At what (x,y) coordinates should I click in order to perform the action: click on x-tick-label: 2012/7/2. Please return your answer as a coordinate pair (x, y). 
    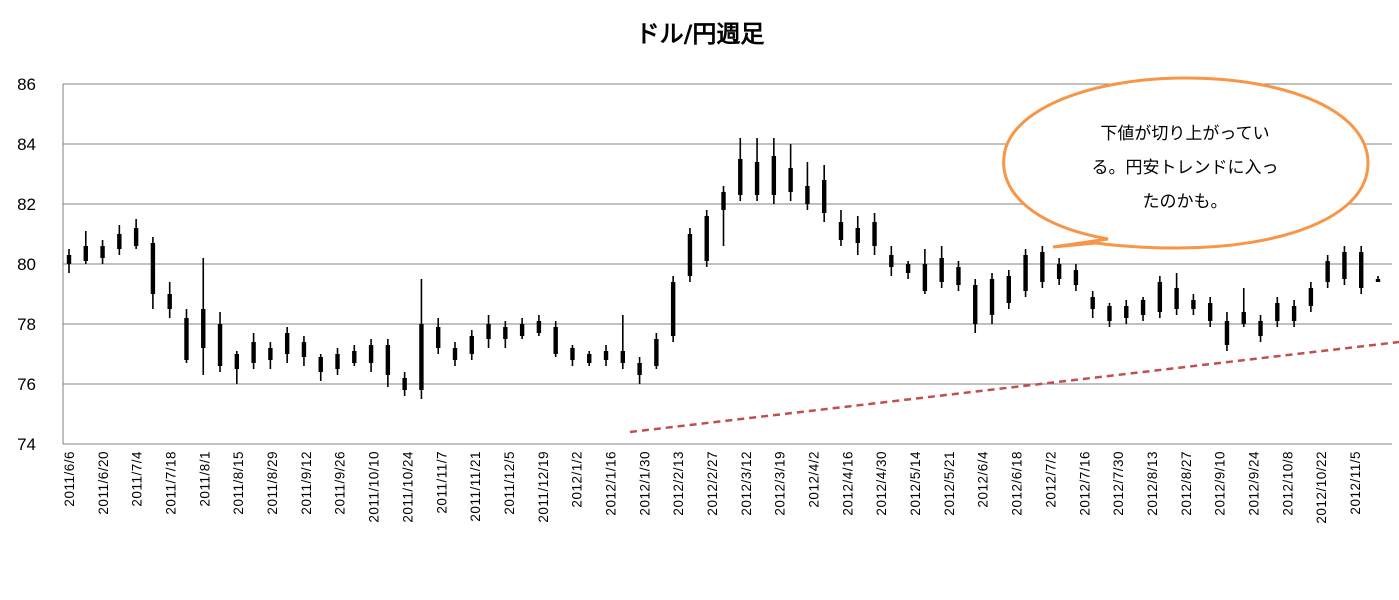
    Looking at the image, I should click on (1050, 479).